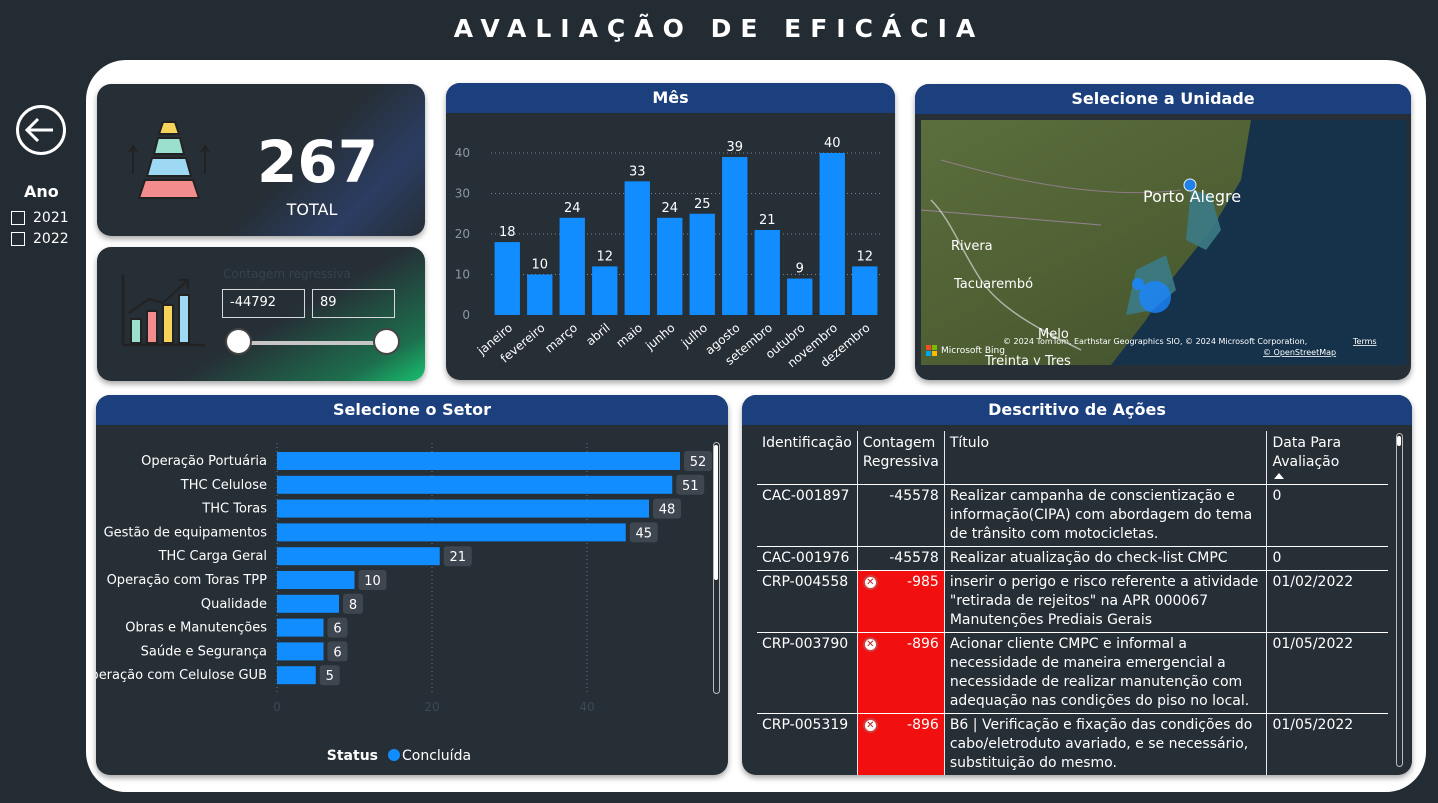 Image resolution: width=1438 pixels, height=803 pixels. What do you see at coordinates (40, 218) in the screenshot?
I see `ano-option-2021: 2021` at bounding box center [40, 218].